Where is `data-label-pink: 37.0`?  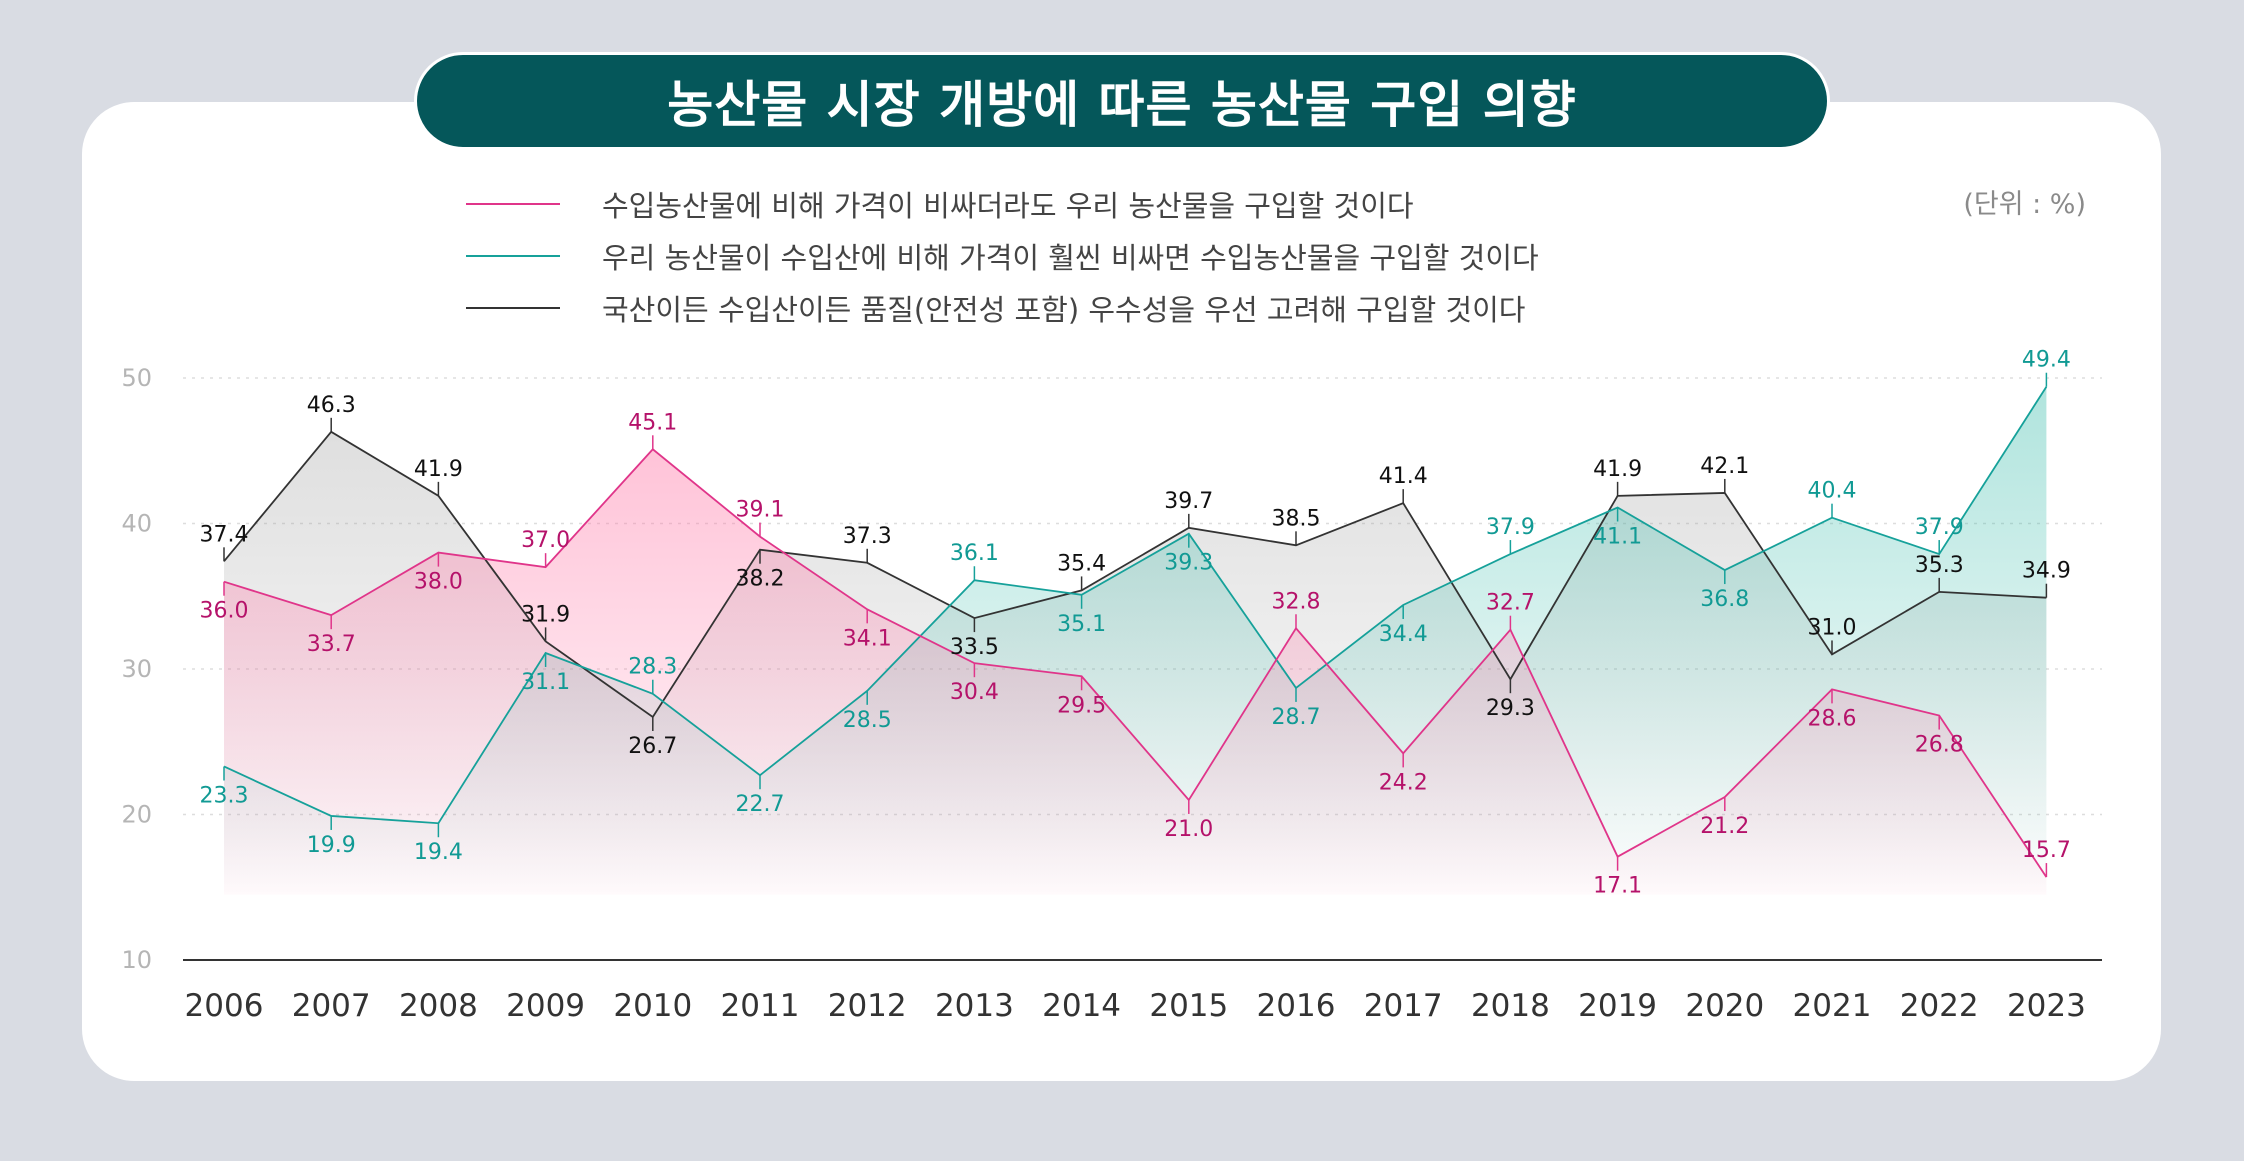 data-label-pink: 37.0 is located at coordinates (545, 540).